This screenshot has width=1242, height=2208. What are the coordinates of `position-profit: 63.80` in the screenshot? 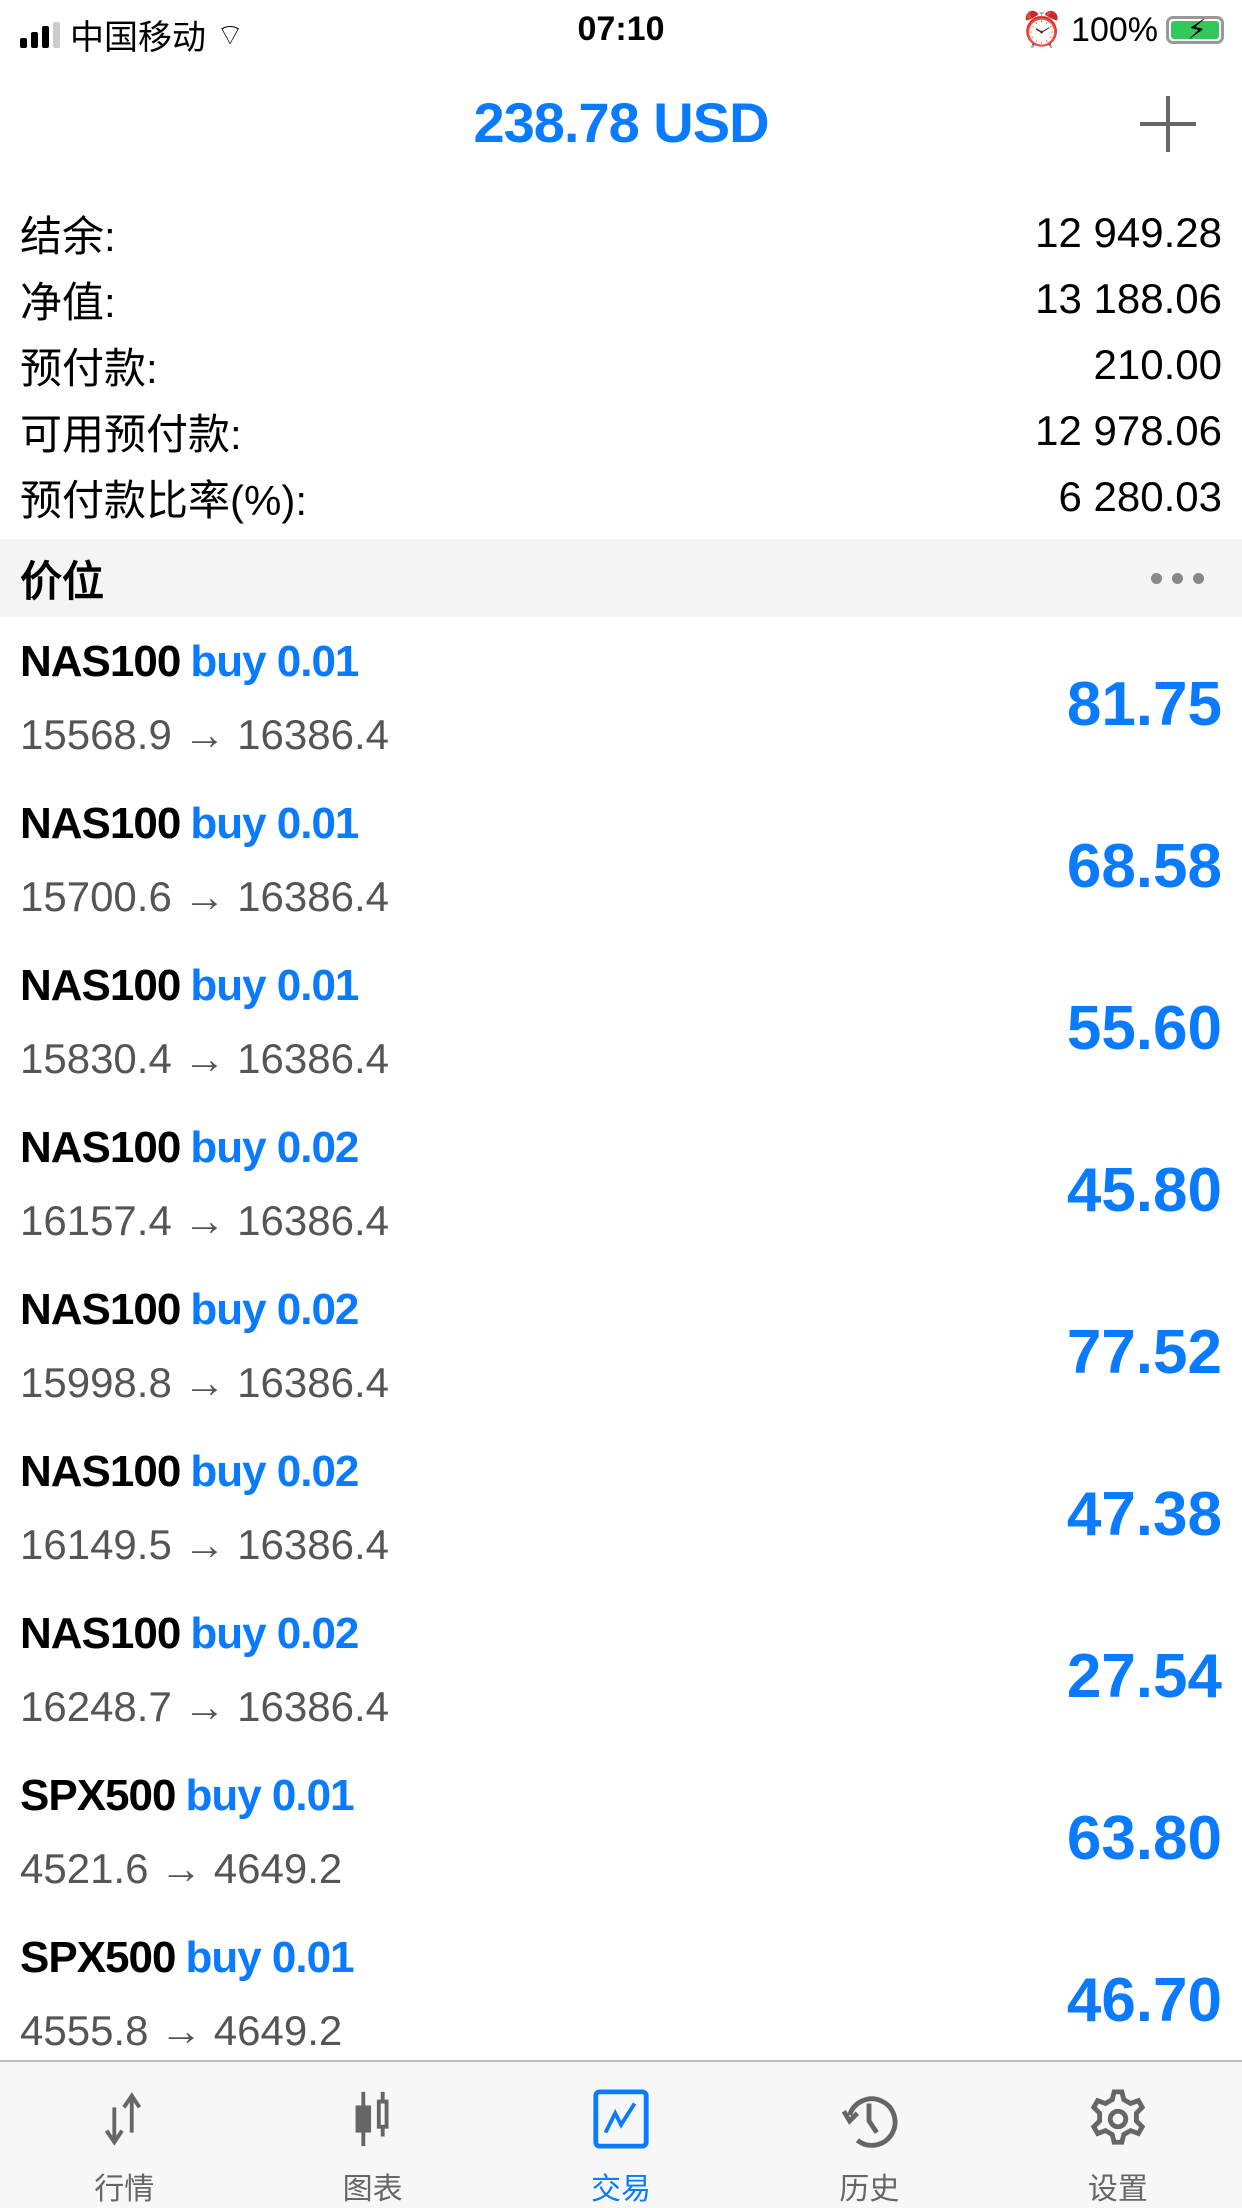 It's located at (1144, 1838).